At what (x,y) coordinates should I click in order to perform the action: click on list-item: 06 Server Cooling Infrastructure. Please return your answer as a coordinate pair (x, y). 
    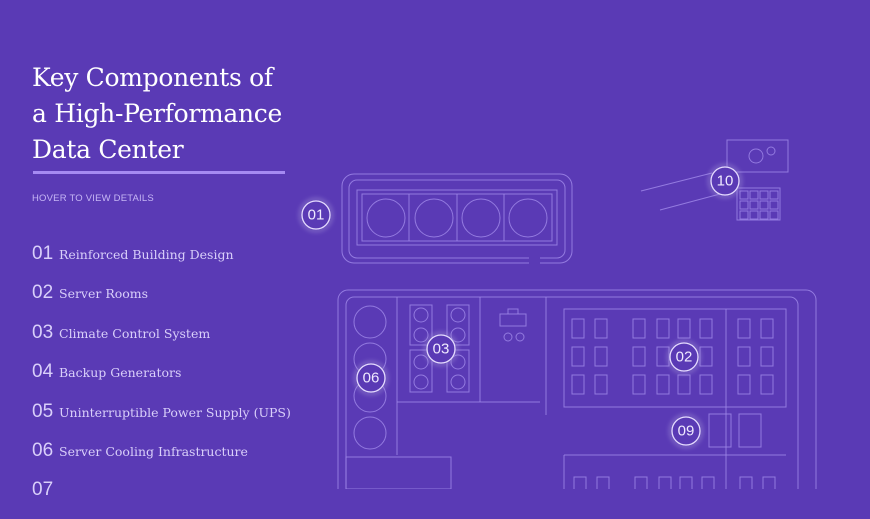
    Looking at the image, I should click on (161, 459).